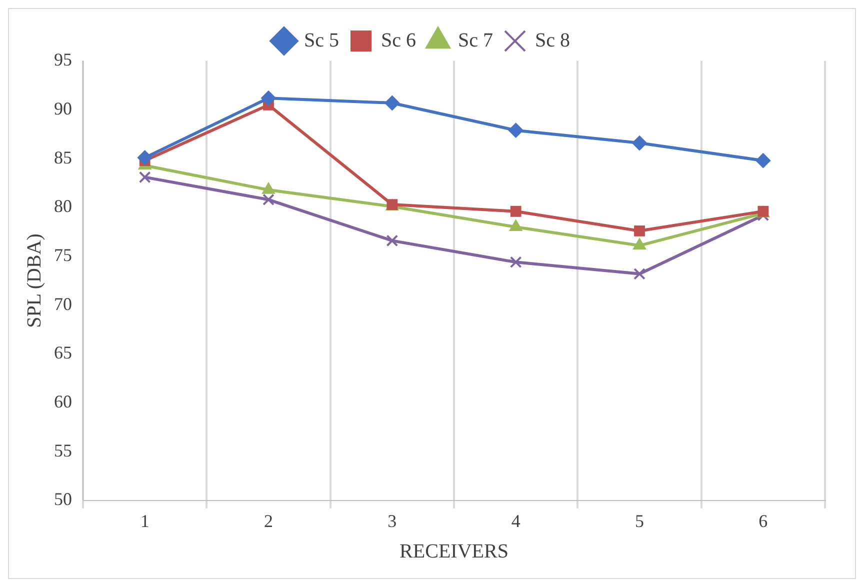  I want to click on y-tick-label: 55, so click(63, 450).